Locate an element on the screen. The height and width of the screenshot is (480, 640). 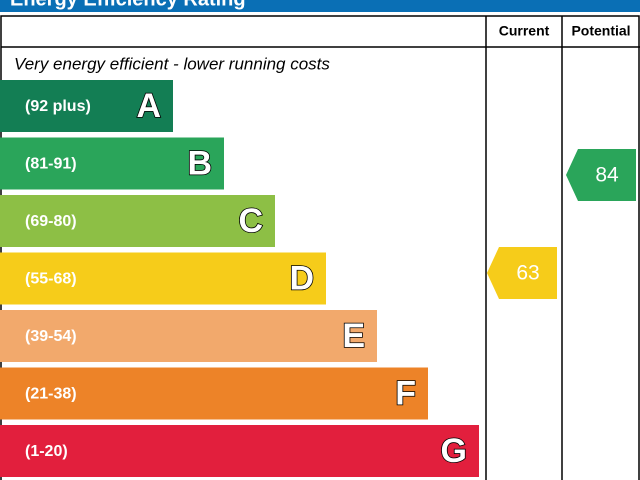
band-range: (21-38) is located at coordinates (51, 394).